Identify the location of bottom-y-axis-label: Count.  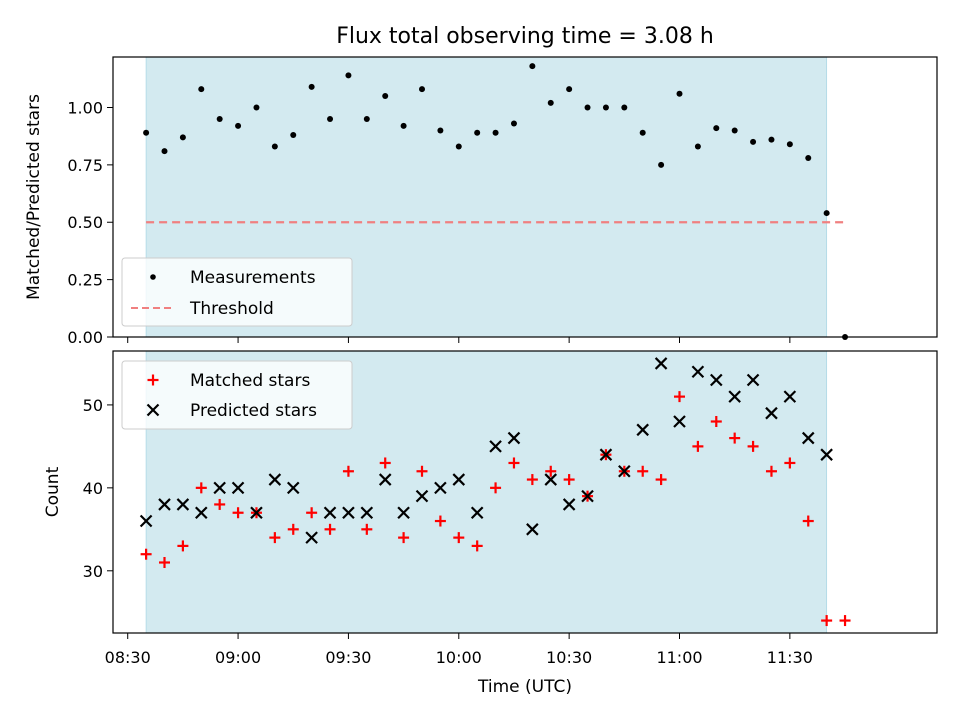
(53, 491).